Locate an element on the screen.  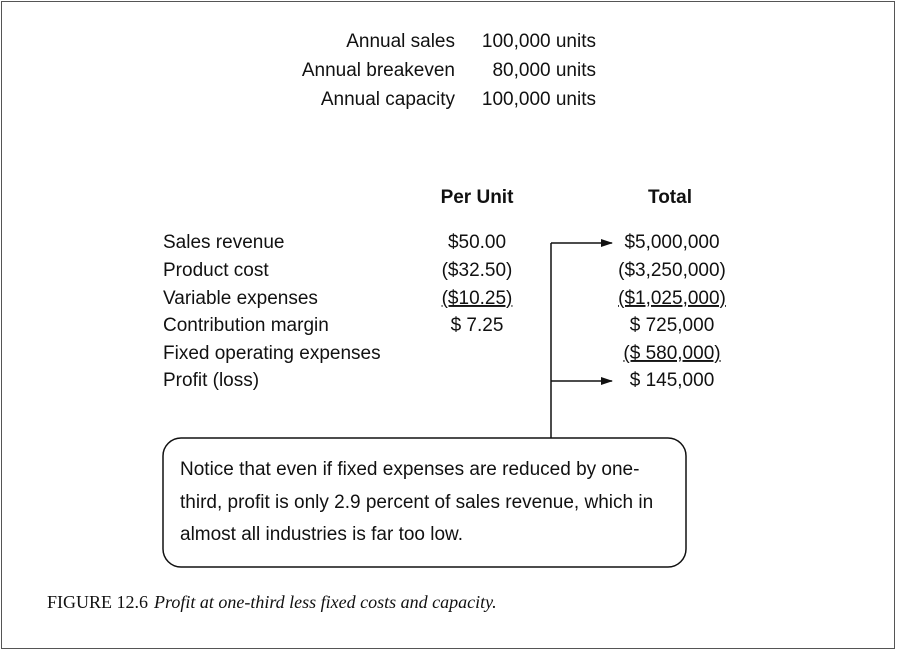
note-line: almost all industries is far too low. is located at coordinates (321, 534).